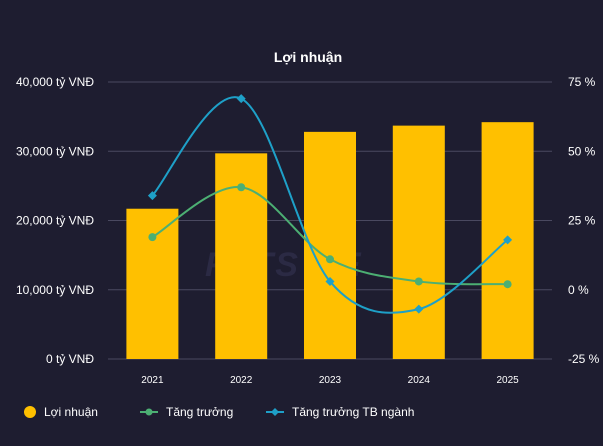 The image size is (603, 446). Describe the element at coordinates (55, 290) in the screenshot. I see `y-left-tick-label: 10,000 tỷ VNĐ` at that location.